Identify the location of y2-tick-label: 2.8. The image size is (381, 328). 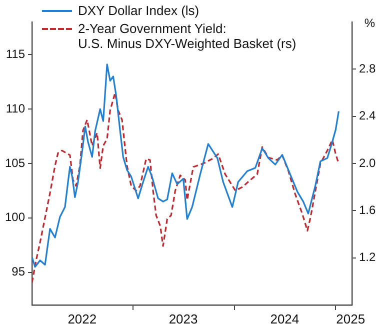
(367, 68).